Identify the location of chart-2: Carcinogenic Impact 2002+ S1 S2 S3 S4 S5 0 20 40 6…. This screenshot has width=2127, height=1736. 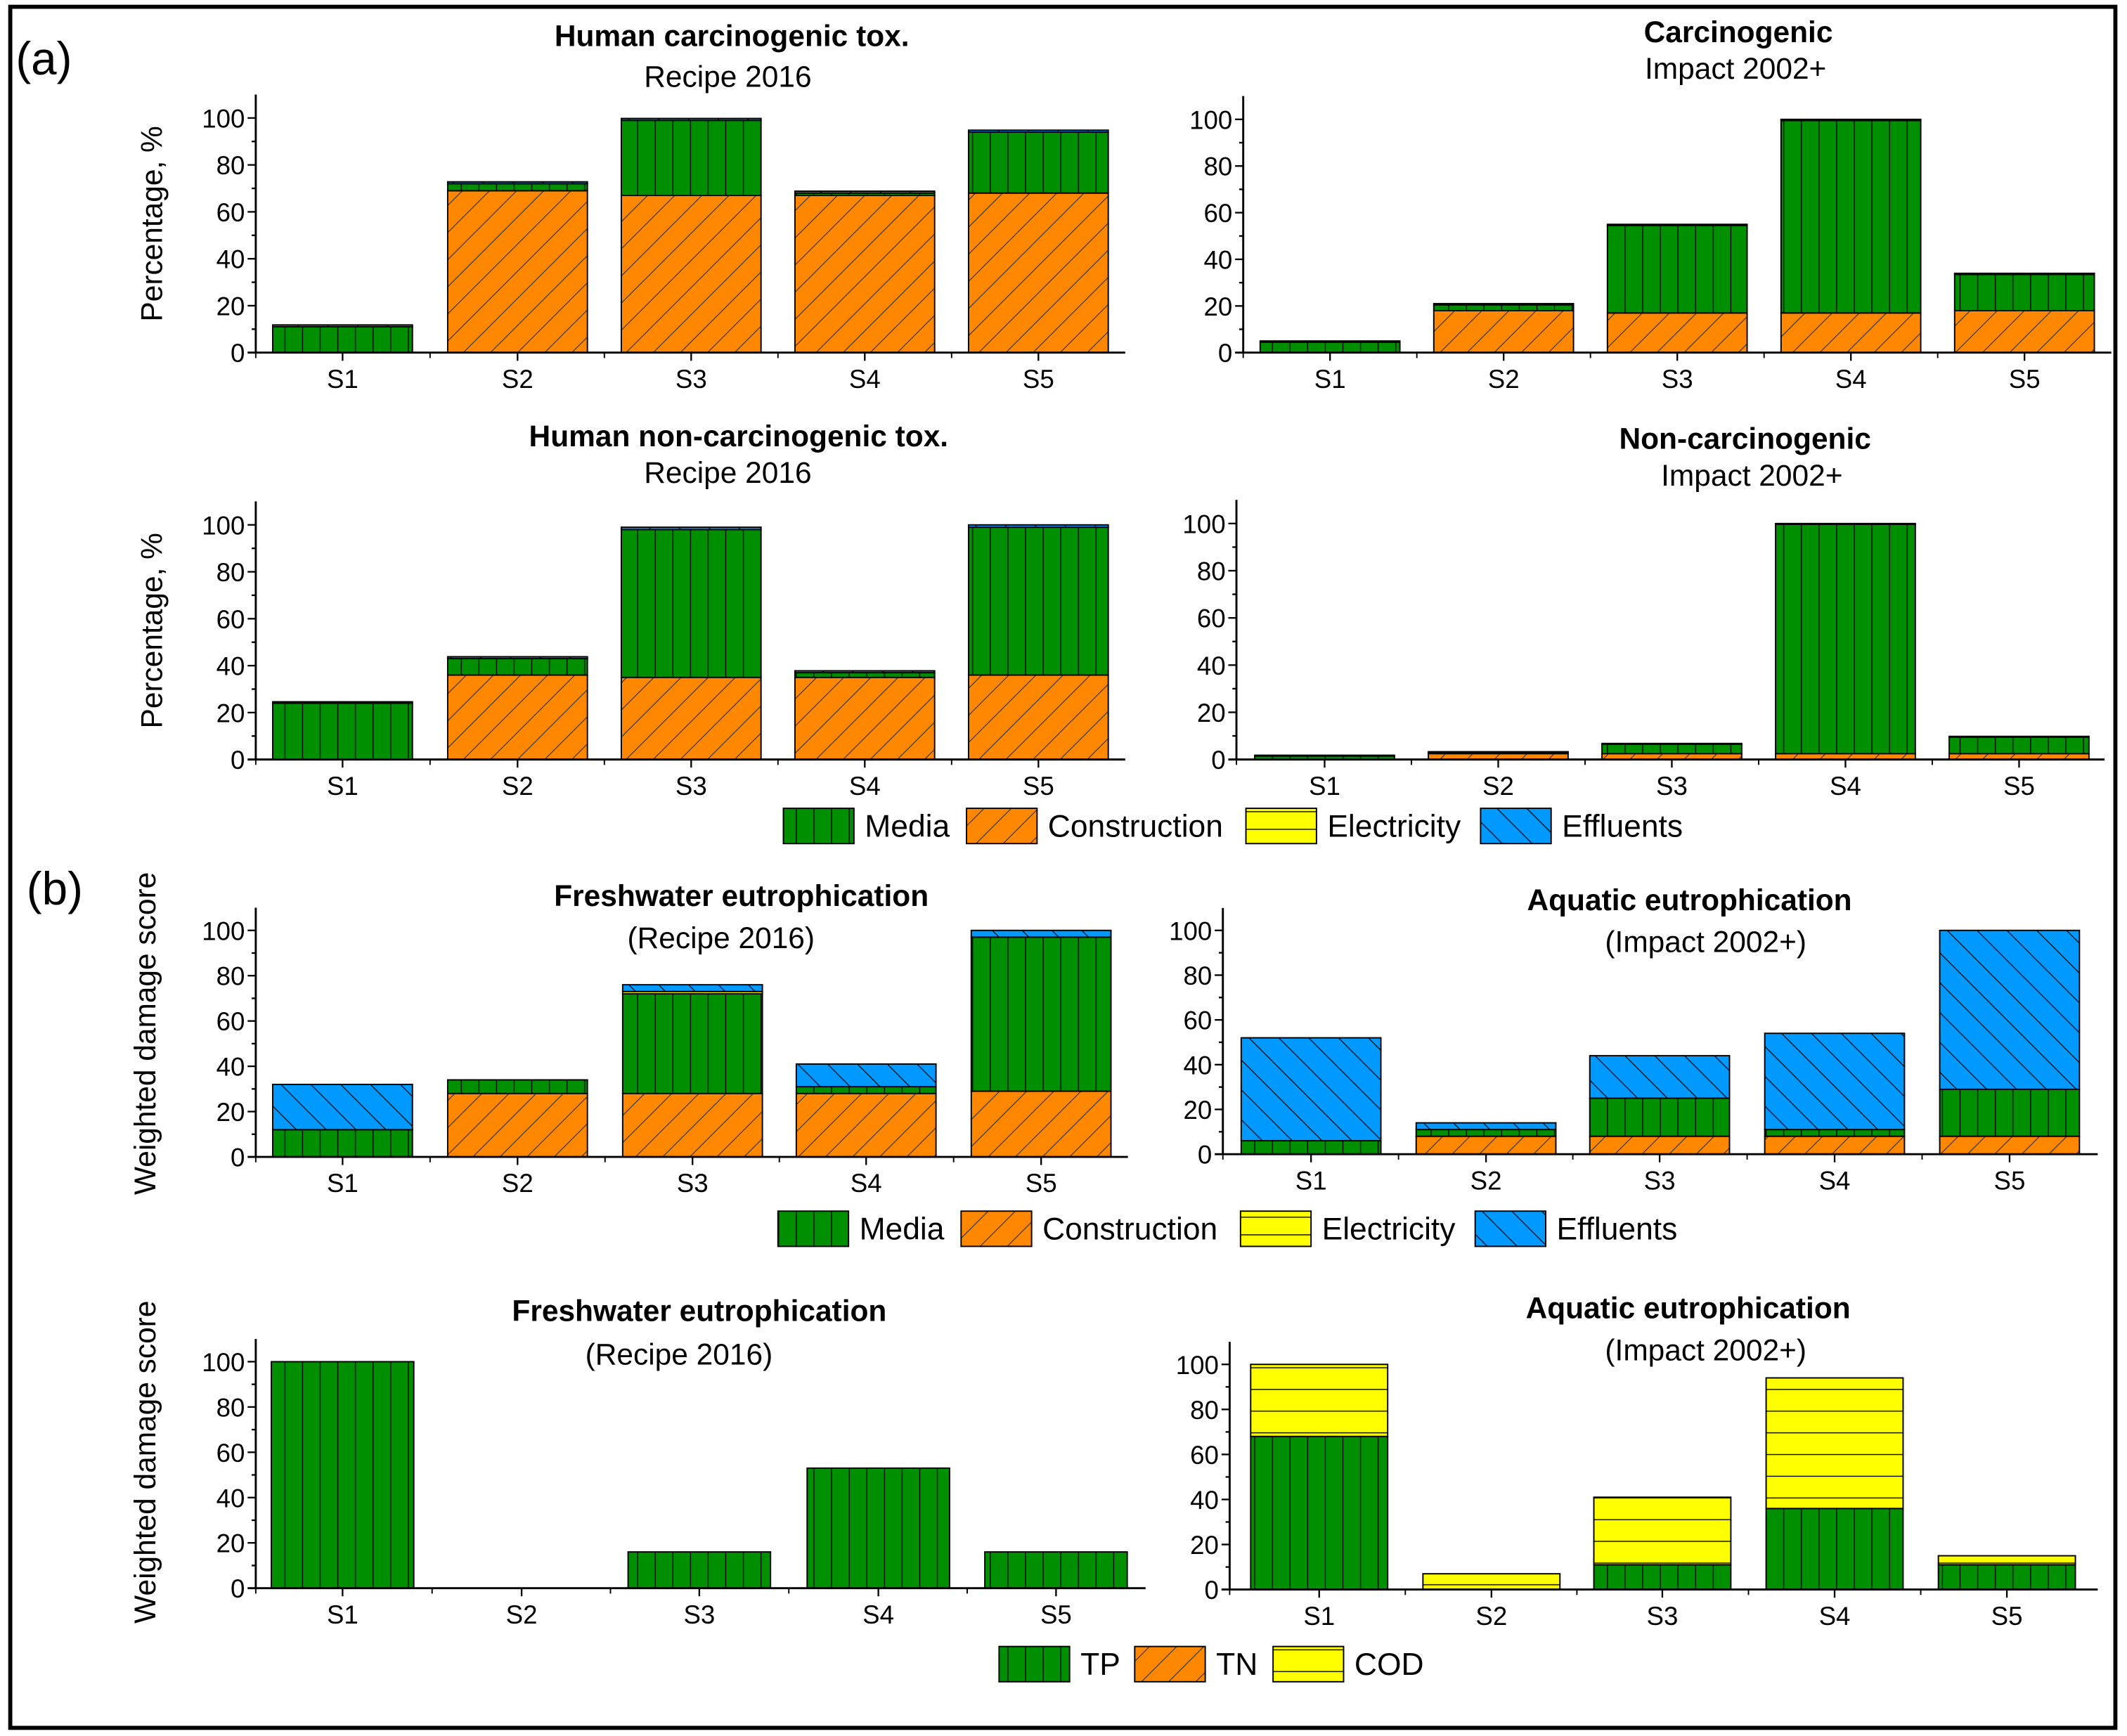
(1650, 204).